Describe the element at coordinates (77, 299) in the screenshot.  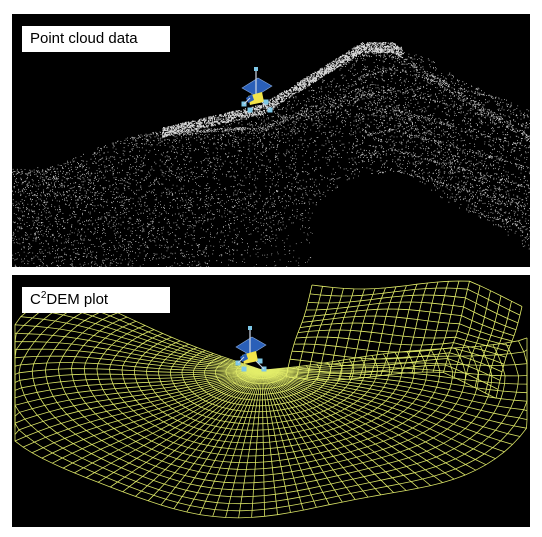
I see `dem-label-suffix: DEM plot` at that location.